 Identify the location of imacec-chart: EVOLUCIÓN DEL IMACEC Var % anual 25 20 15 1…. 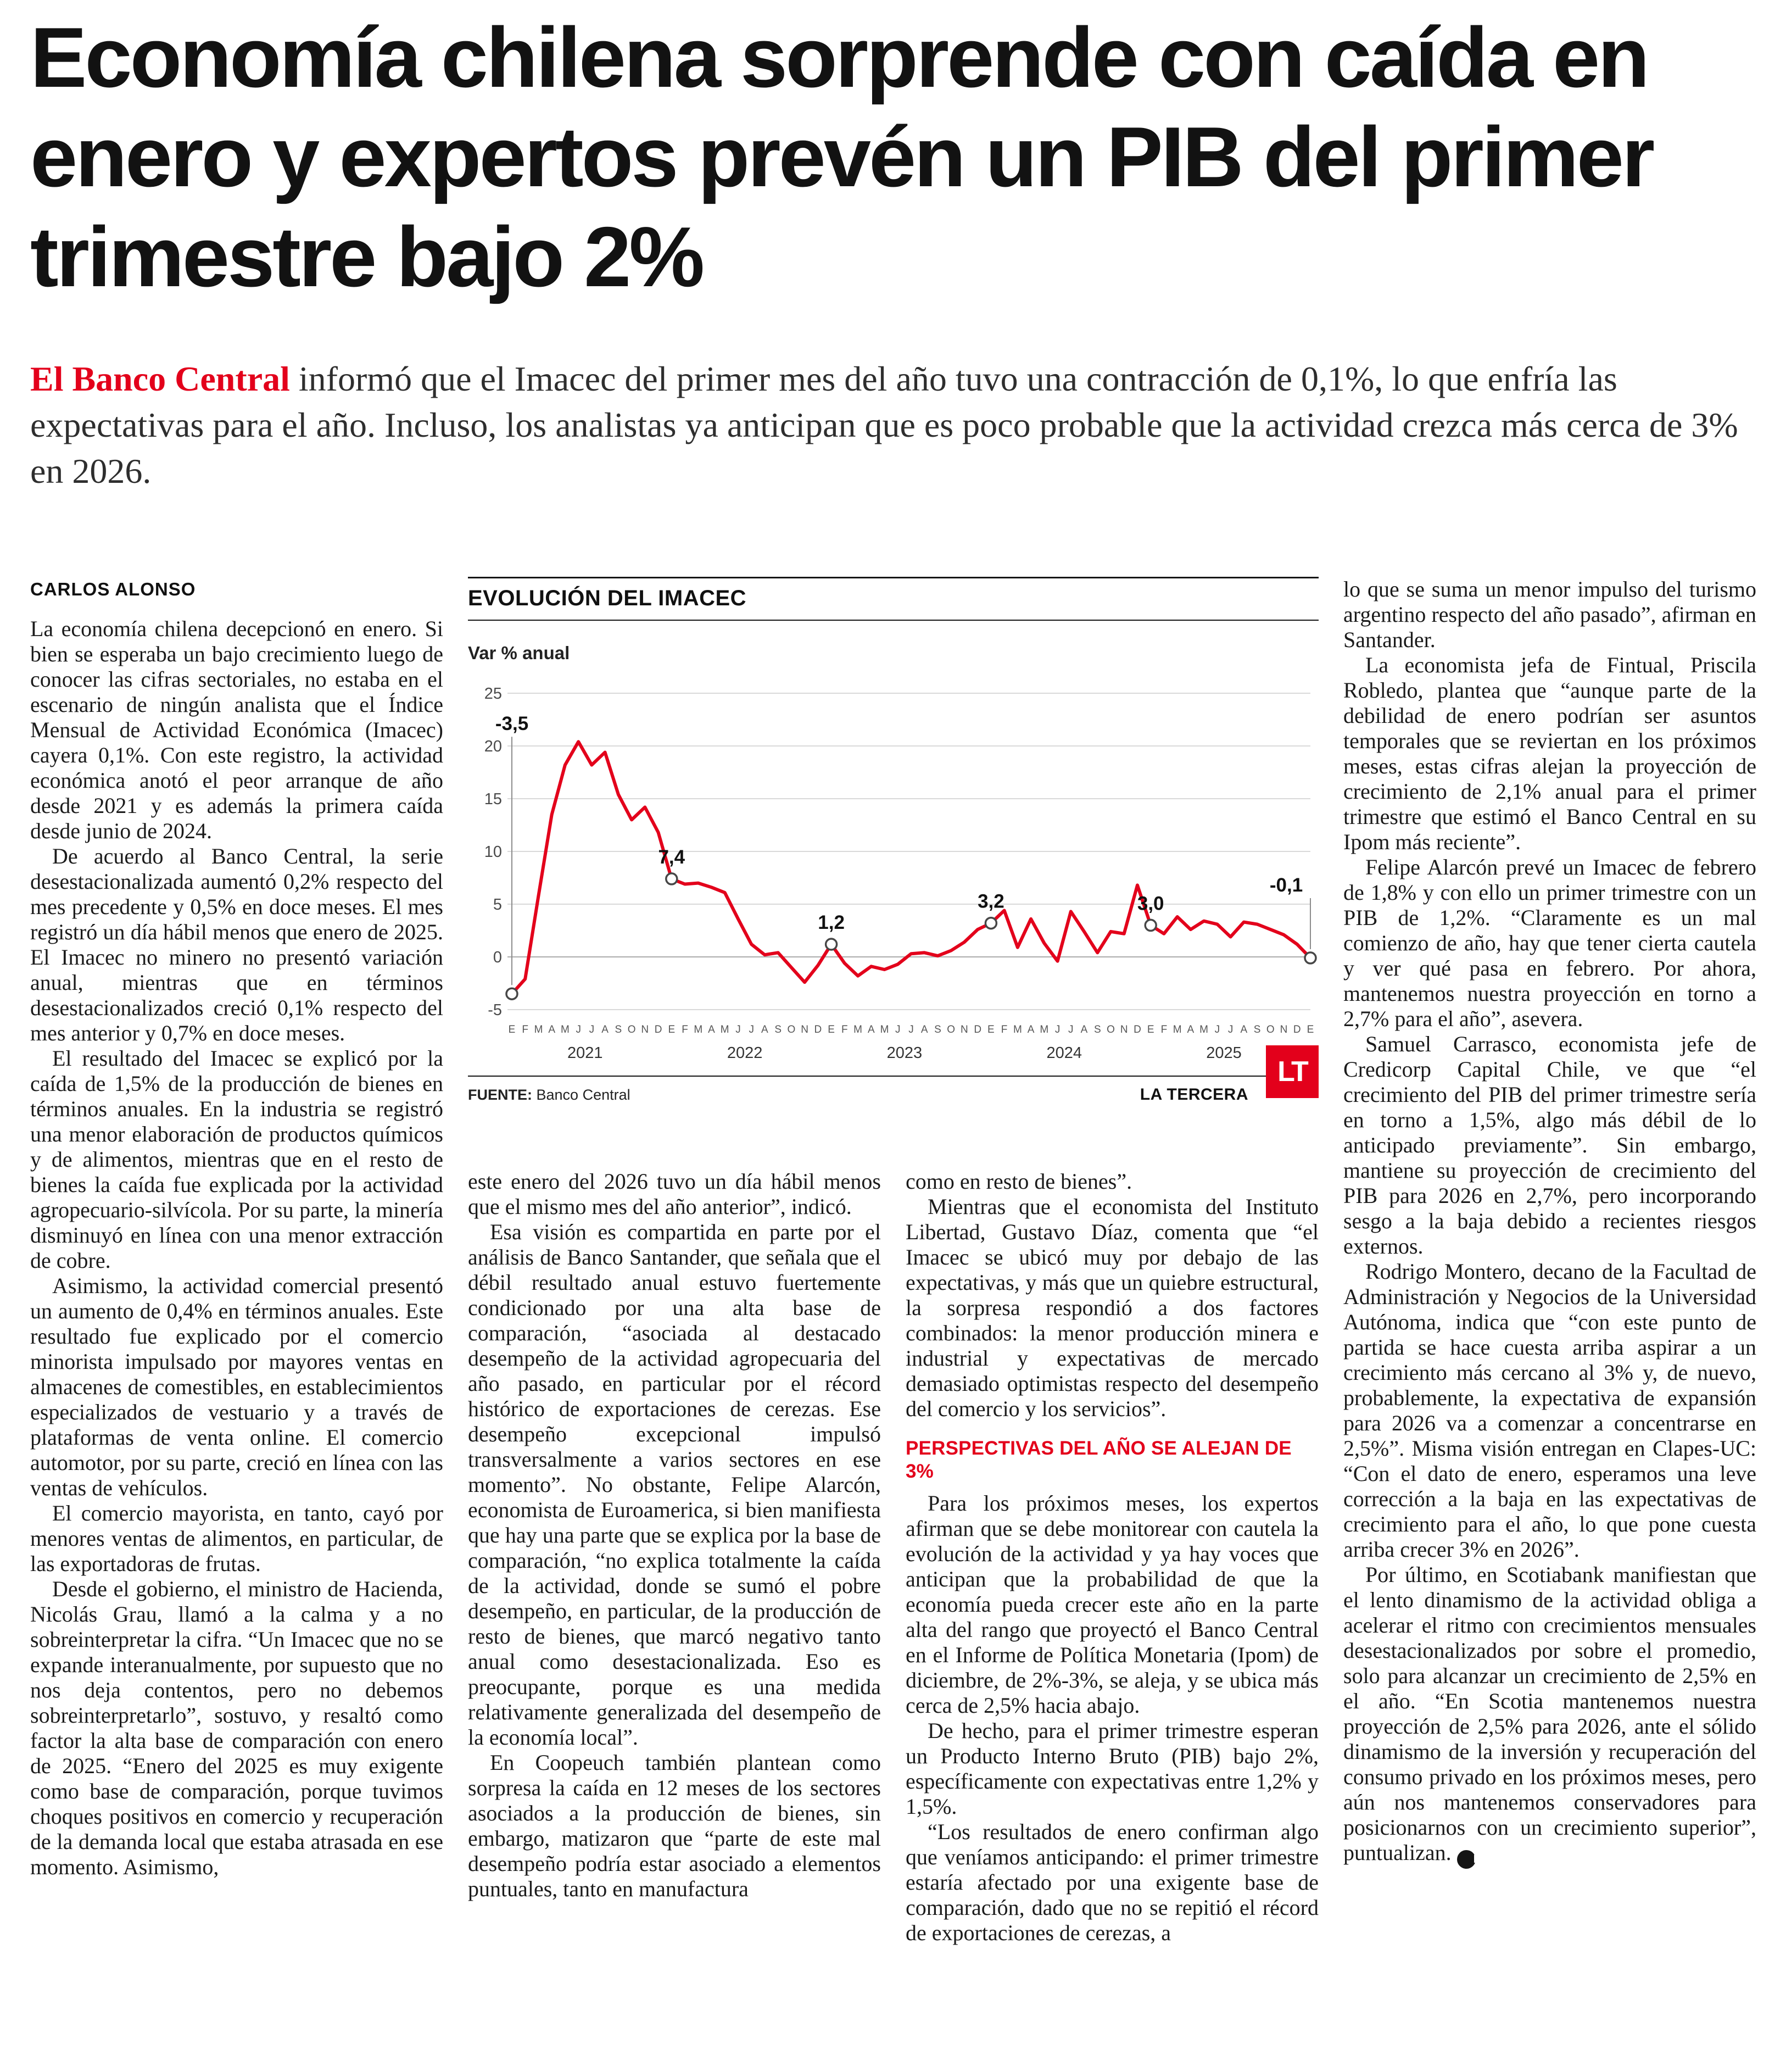
(894, 840).